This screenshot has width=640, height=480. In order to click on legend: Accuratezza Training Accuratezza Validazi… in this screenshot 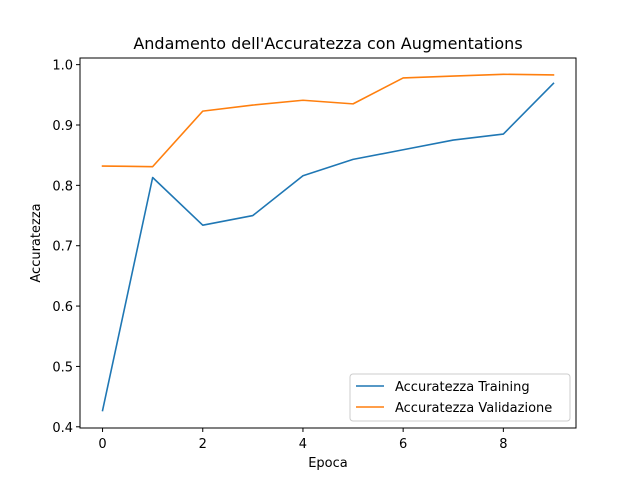, I will do `click(460, 397)`.